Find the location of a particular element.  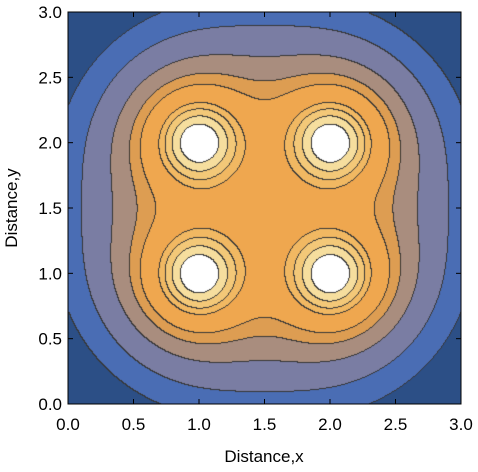

y-tick-label: 0.0 is located at coordinates (50, 404).